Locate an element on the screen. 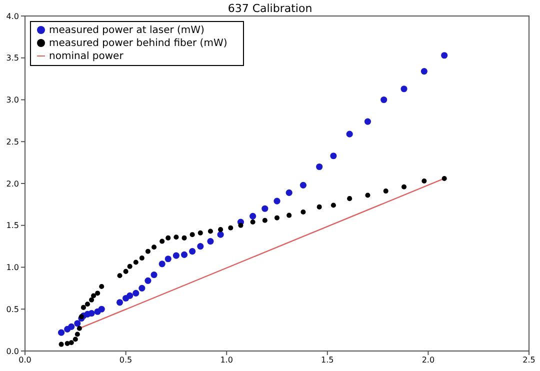 This screenshot has width=540, height=371. y-tick-label: 4.0 is located at coordinates (12, 16).